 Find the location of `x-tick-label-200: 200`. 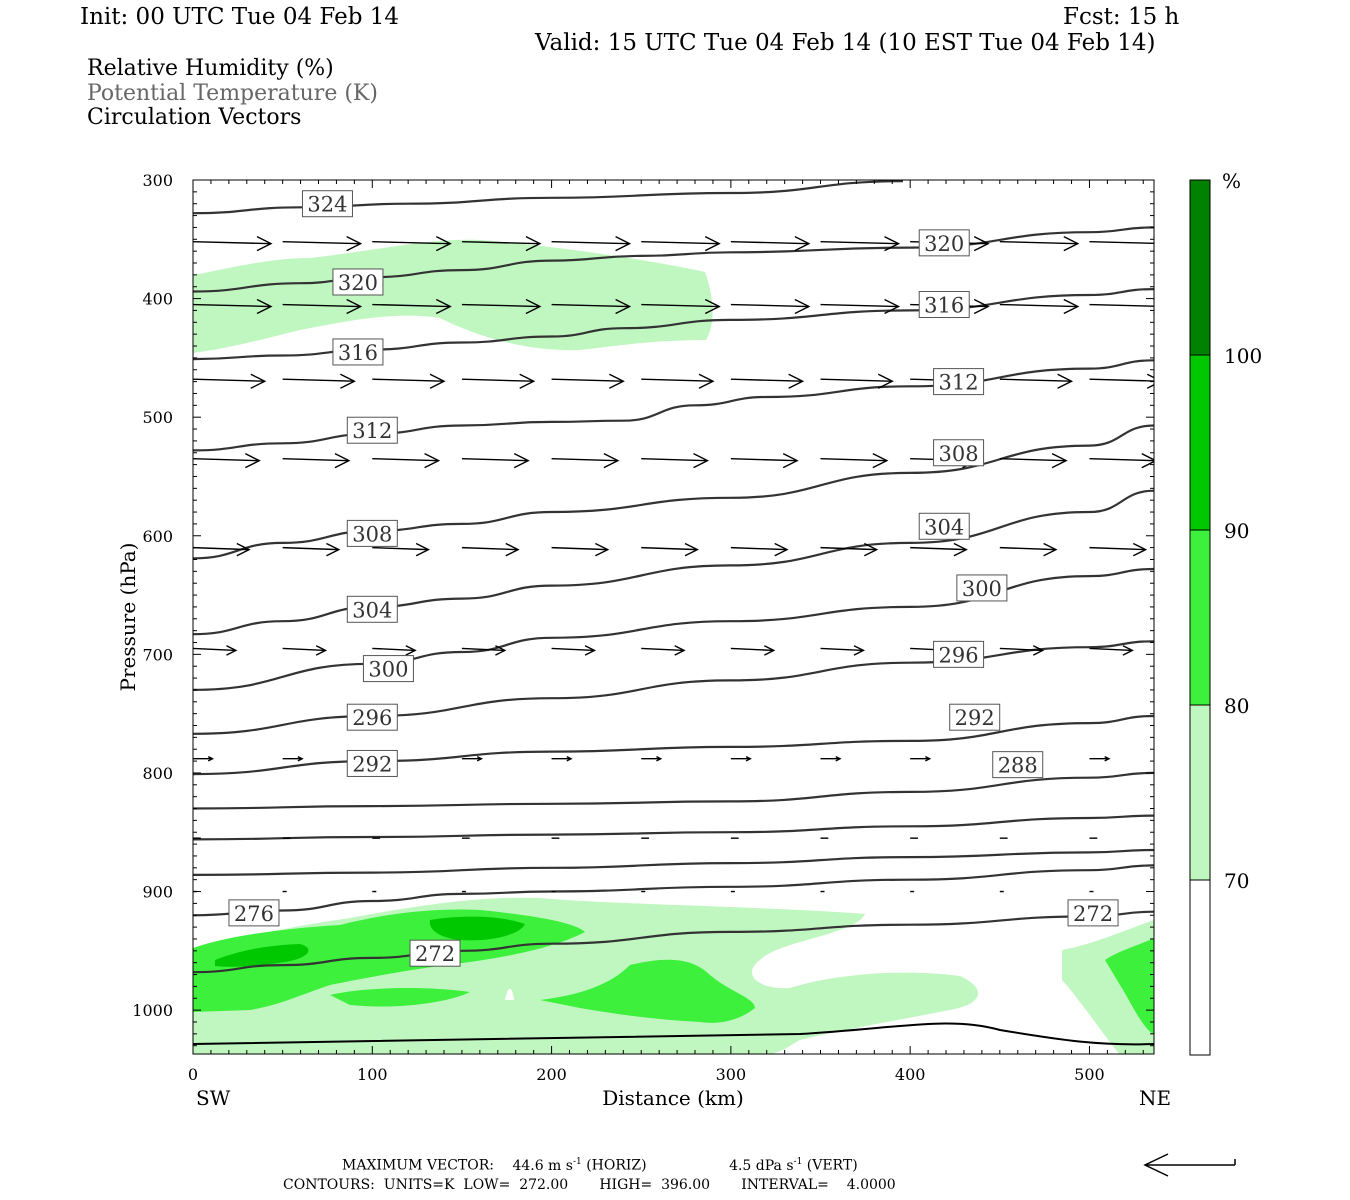

x-tick-label-200: 200 is located at coordinates (551, 1074).